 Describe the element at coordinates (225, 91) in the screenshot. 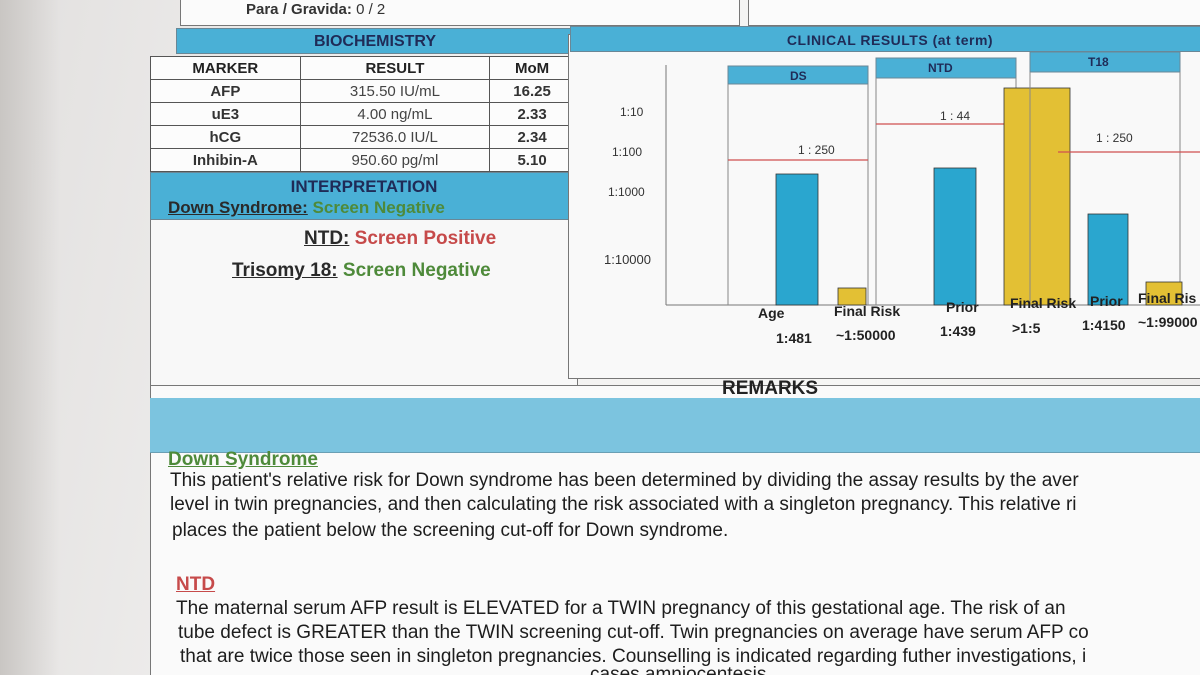

I see `marker-cell: AFP` at that location.